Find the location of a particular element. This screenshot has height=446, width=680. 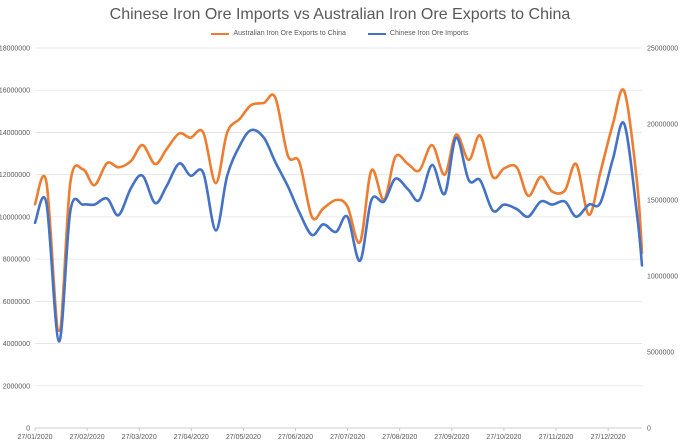

y-right-tick-label: 10000000 is located at coordinates (662, 277).